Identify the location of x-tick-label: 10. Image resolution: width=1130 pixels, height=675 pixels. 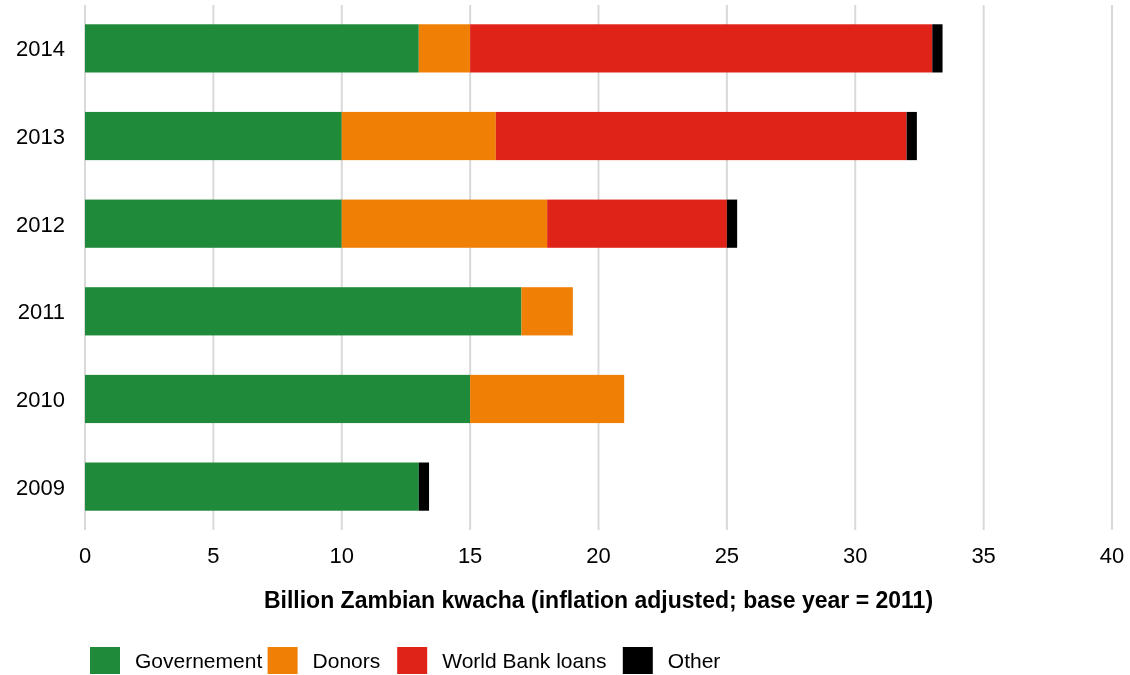
(341, 555).